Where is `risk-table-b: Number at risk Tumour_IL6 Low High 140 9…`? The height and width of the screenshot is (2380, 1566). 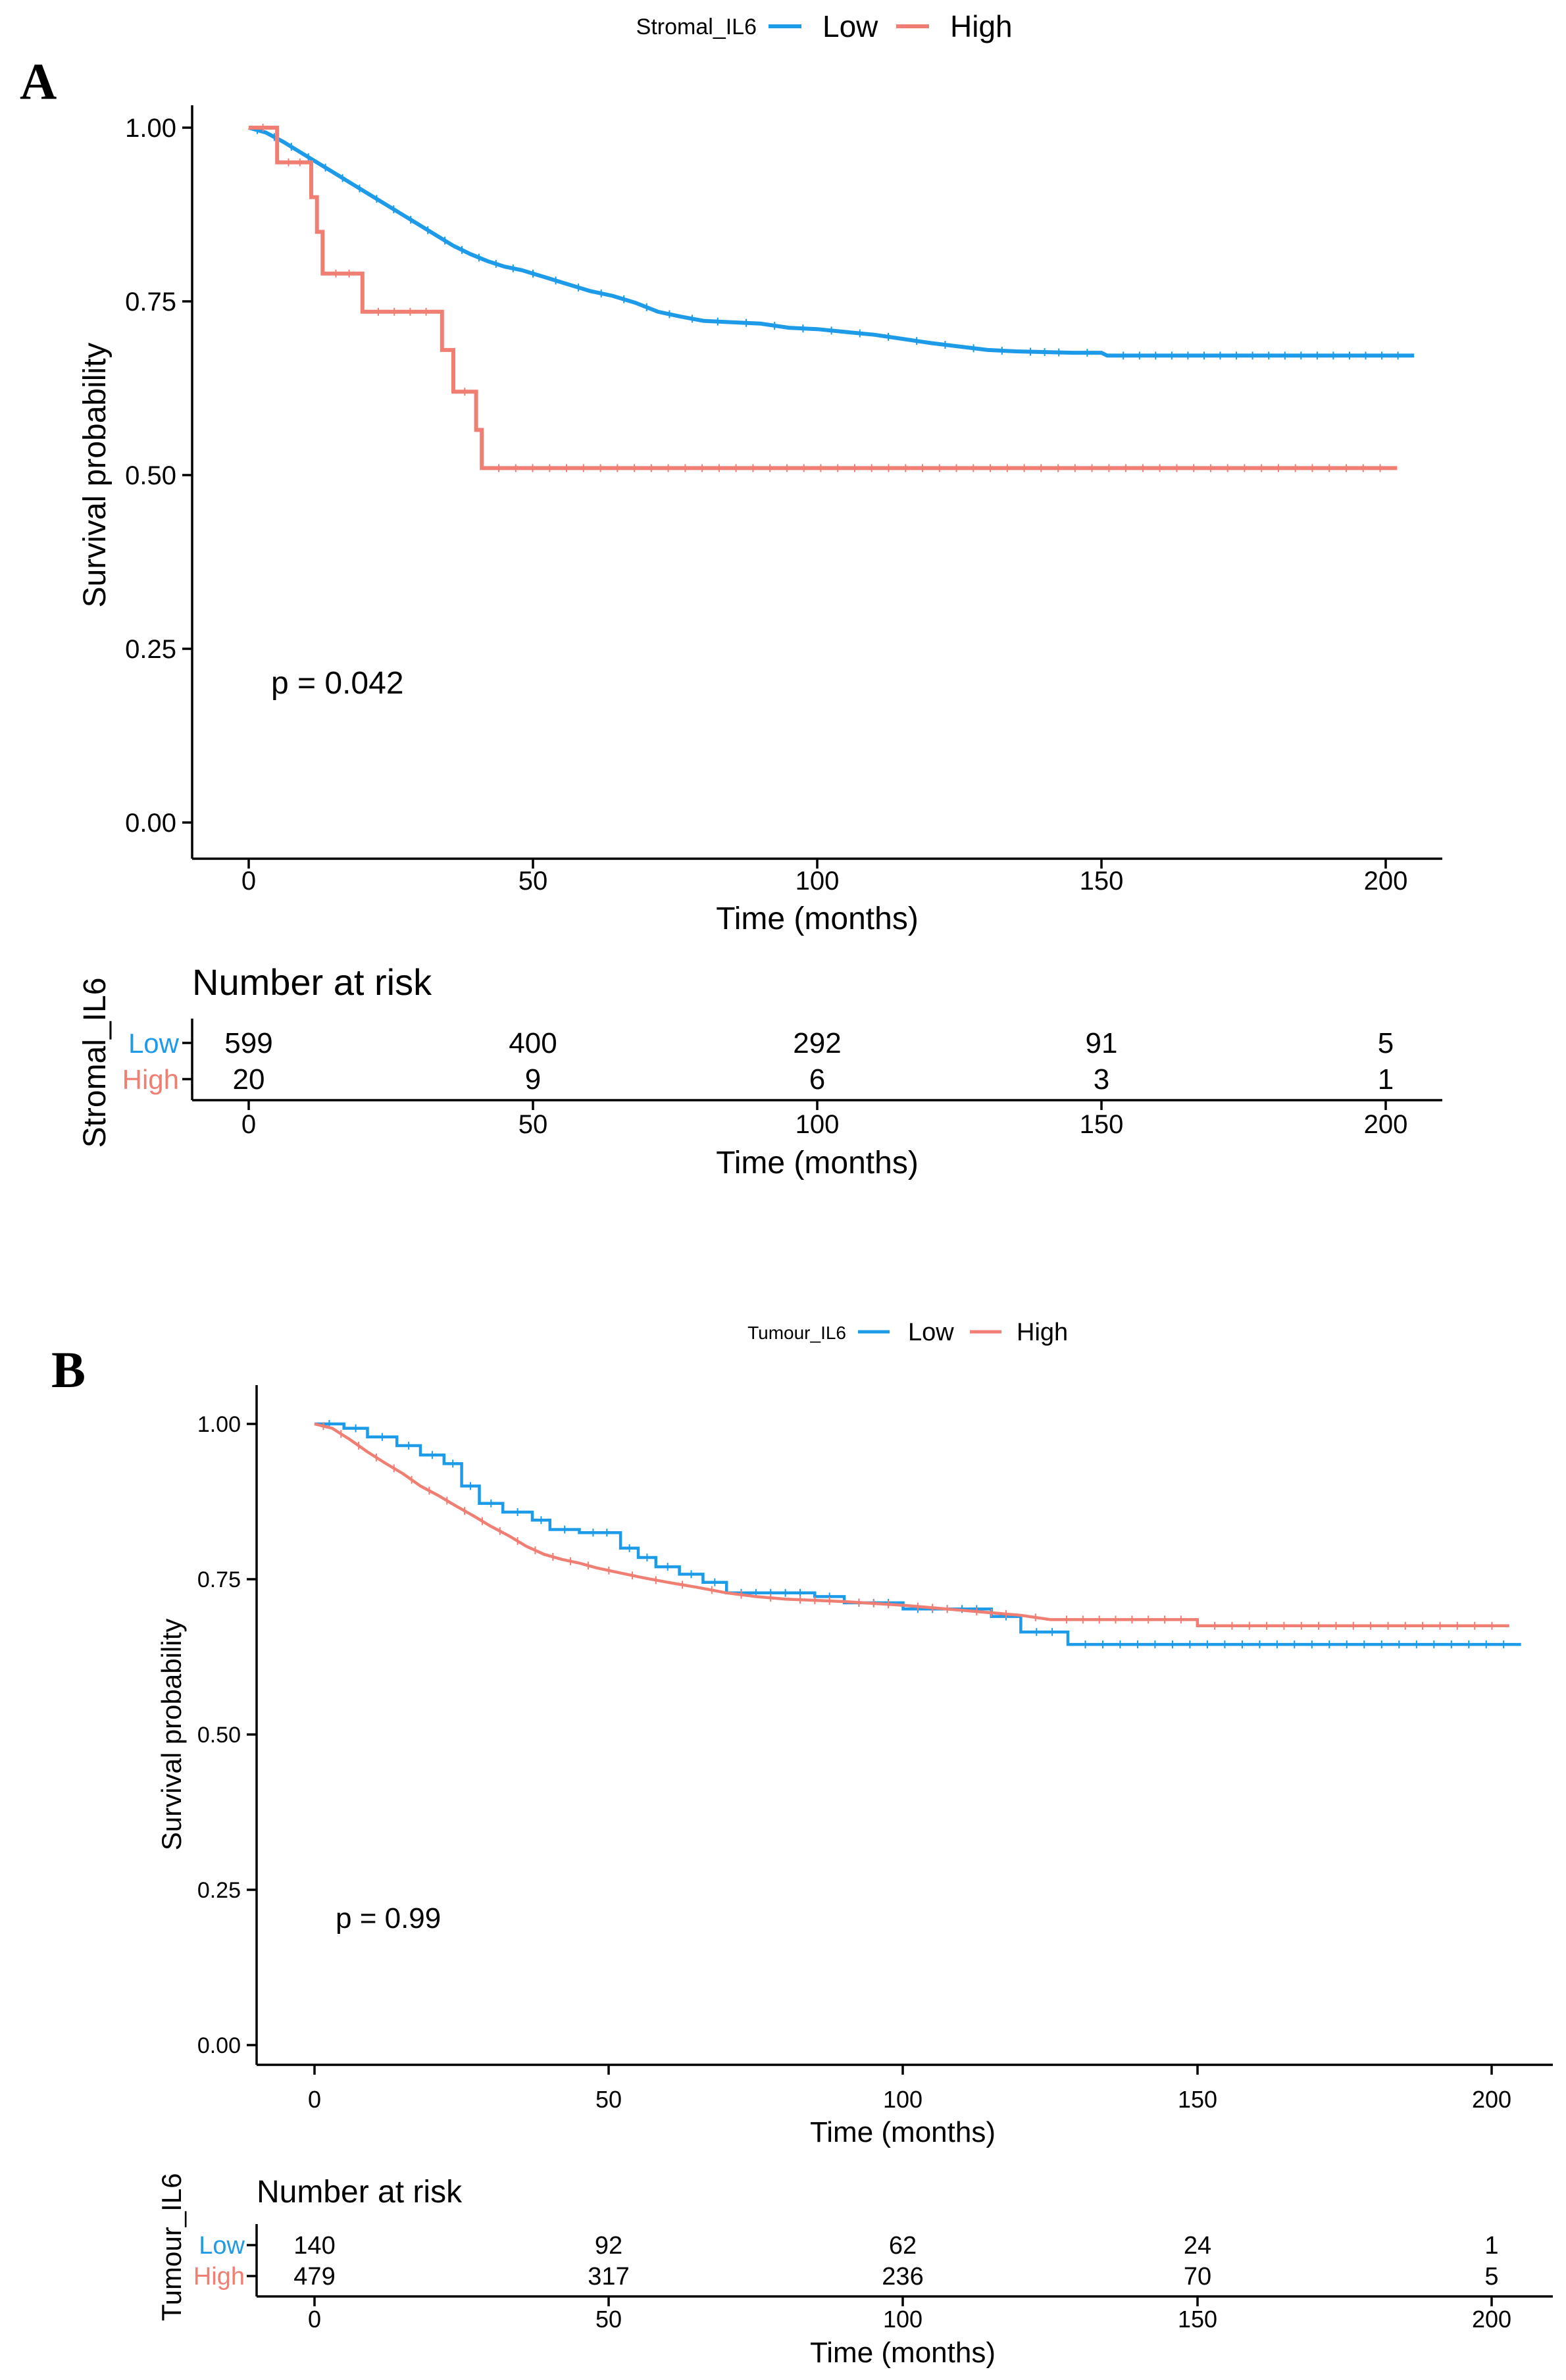
risk-table-b: Number at risk Tumour_IL6 Low High 140 9… is located at coordinates (854, 2271).